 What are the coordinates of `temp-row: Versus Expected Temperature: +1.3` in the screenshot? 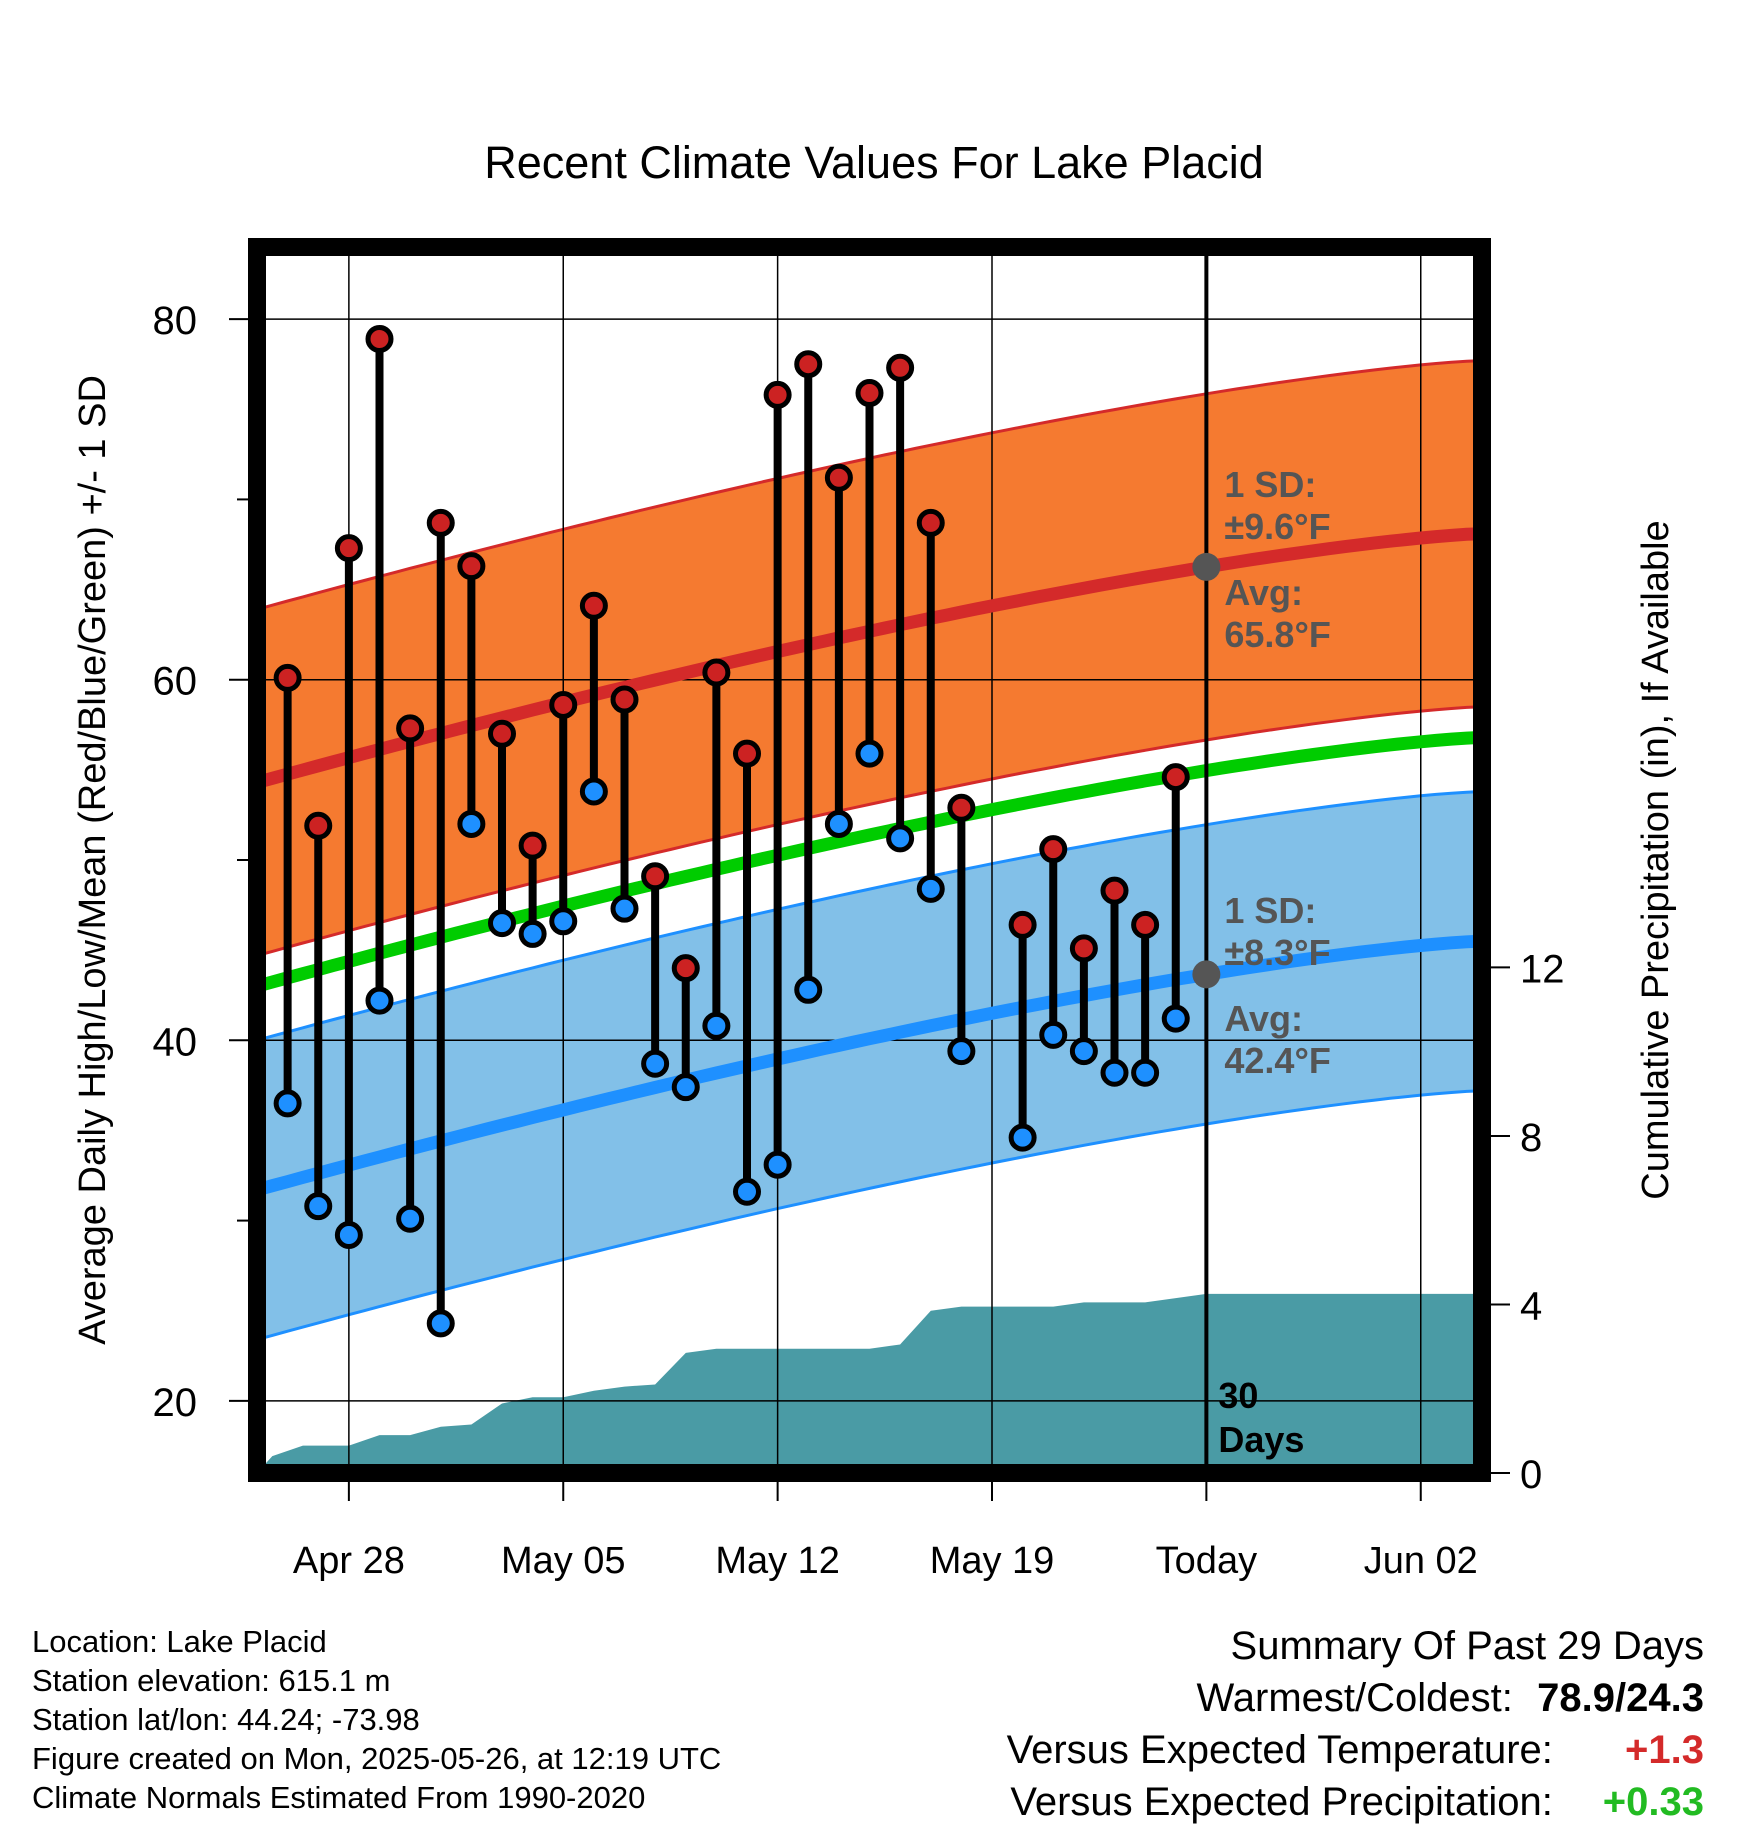 It's located at (1355, 1750).